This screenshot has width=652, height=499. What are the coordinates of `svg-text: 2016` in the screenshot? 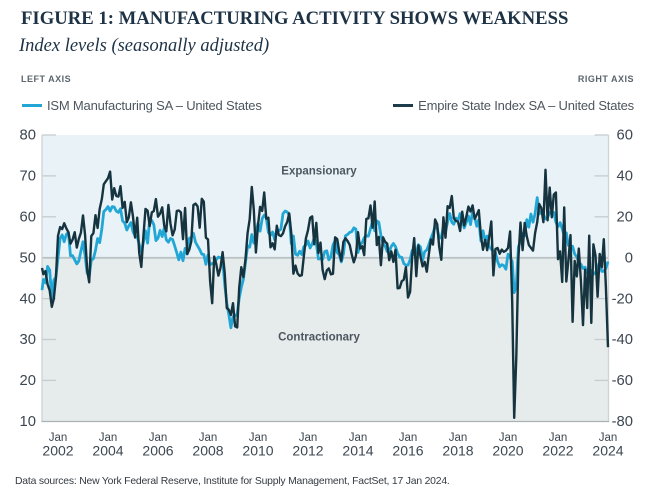 It's located at (407, 451).